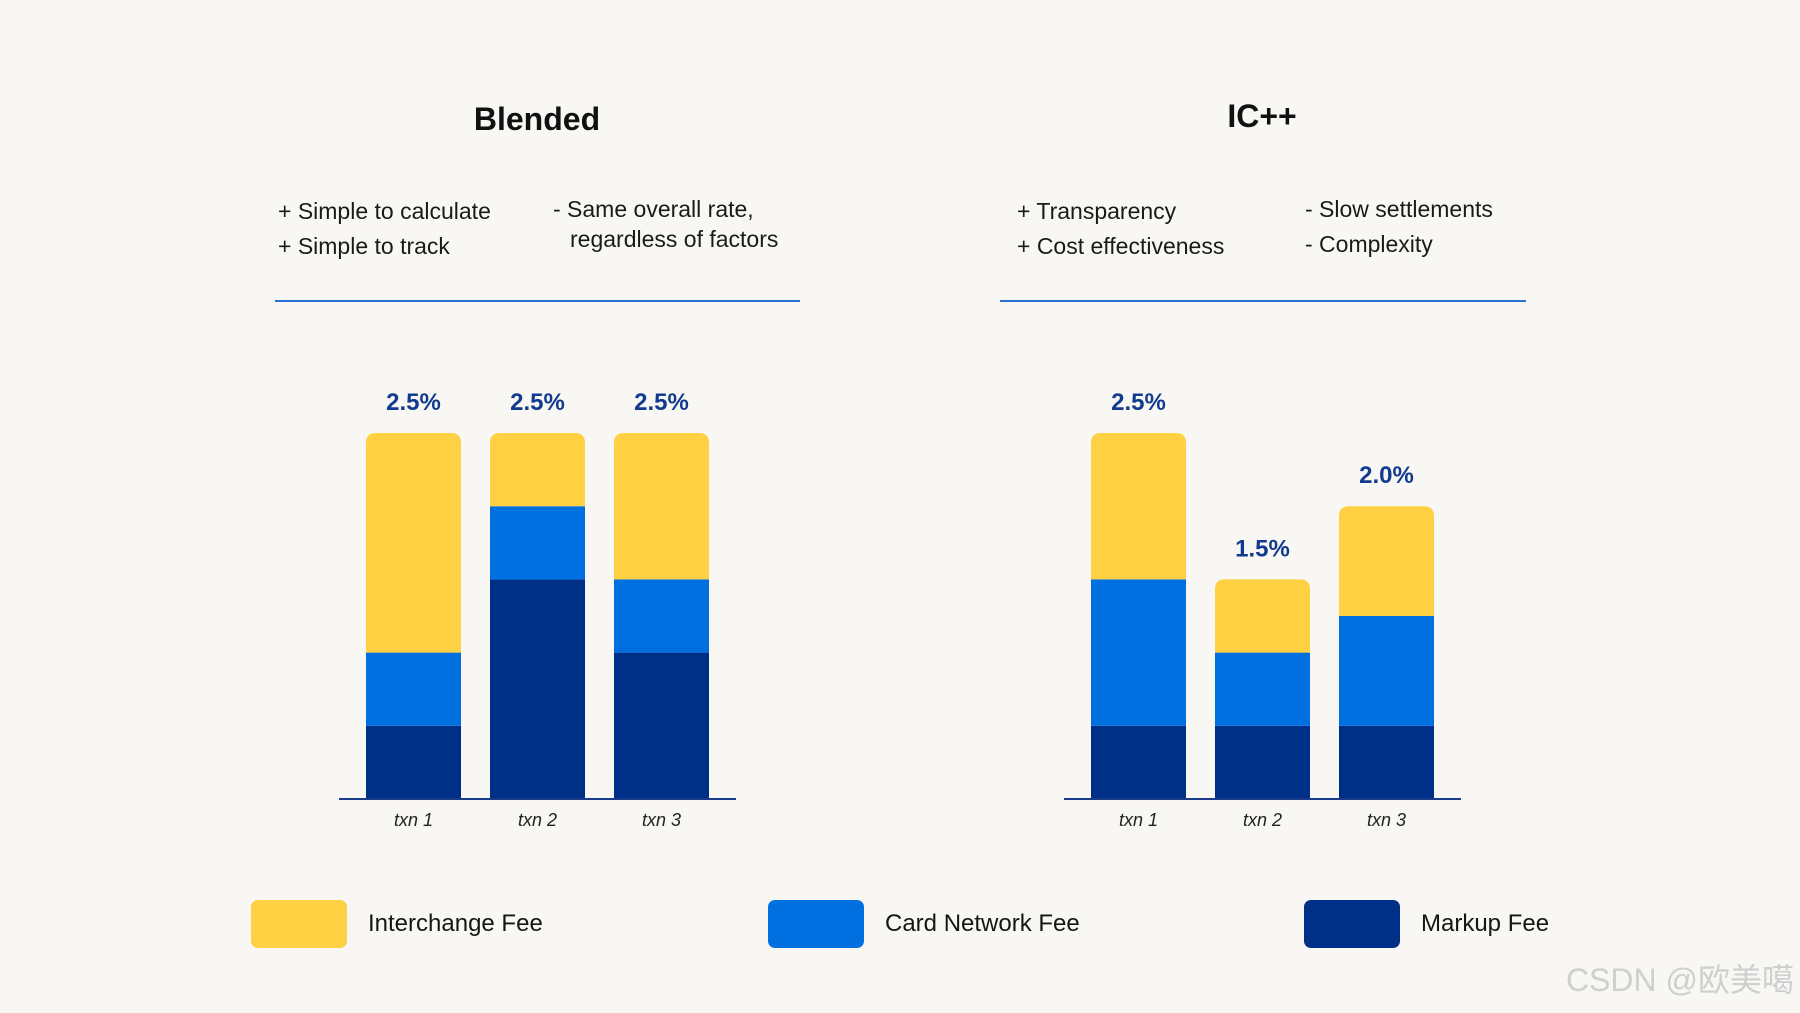 This screenshot has height=1013, width=1800. What do you see at coordinates (1352, 924) in the screenshot?
I see `legend-swatch-markup` at bounding box center [1352, 924].